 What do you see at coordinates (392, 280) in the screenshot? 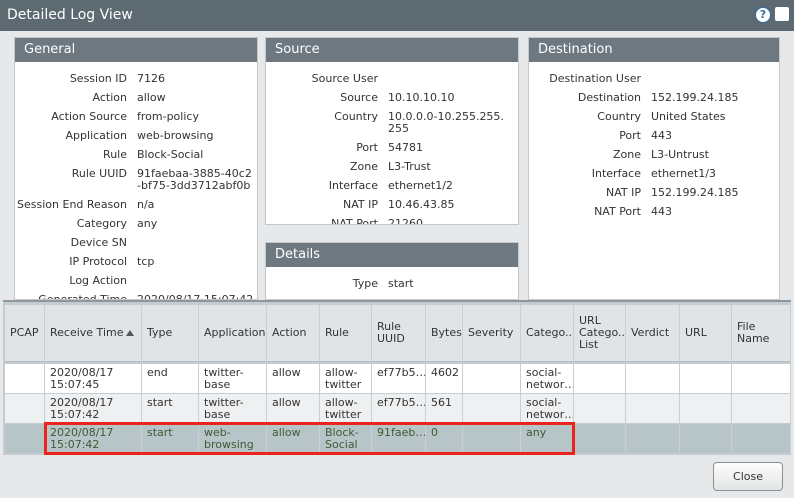
I see `panel-body: Type start` at bounding box center [392, 280].